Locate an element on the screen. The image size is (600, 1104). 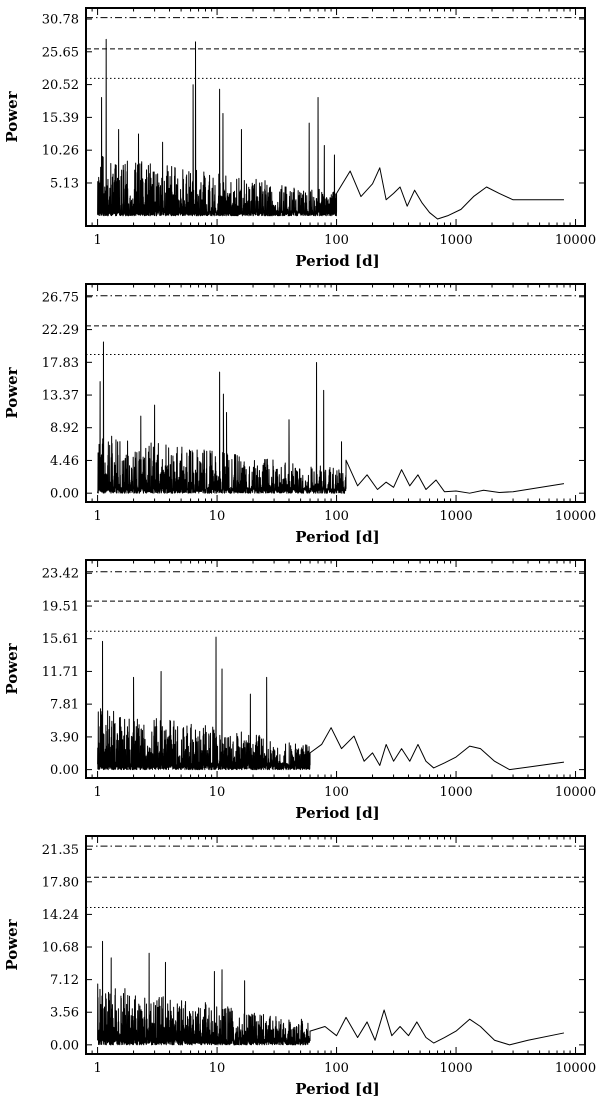
y-tick-label: 22.29 is located at coordinates (60, 330).